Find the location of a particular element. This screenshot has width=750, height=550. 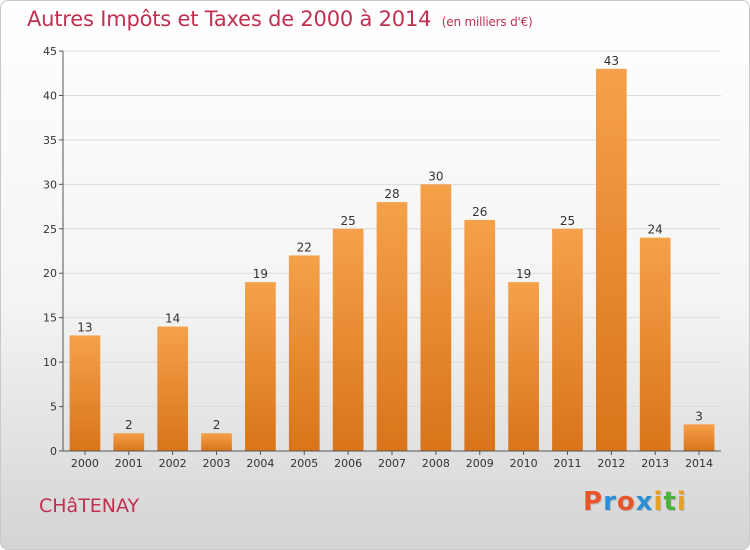

logo-letter: o is located at coordinates (626, 502).